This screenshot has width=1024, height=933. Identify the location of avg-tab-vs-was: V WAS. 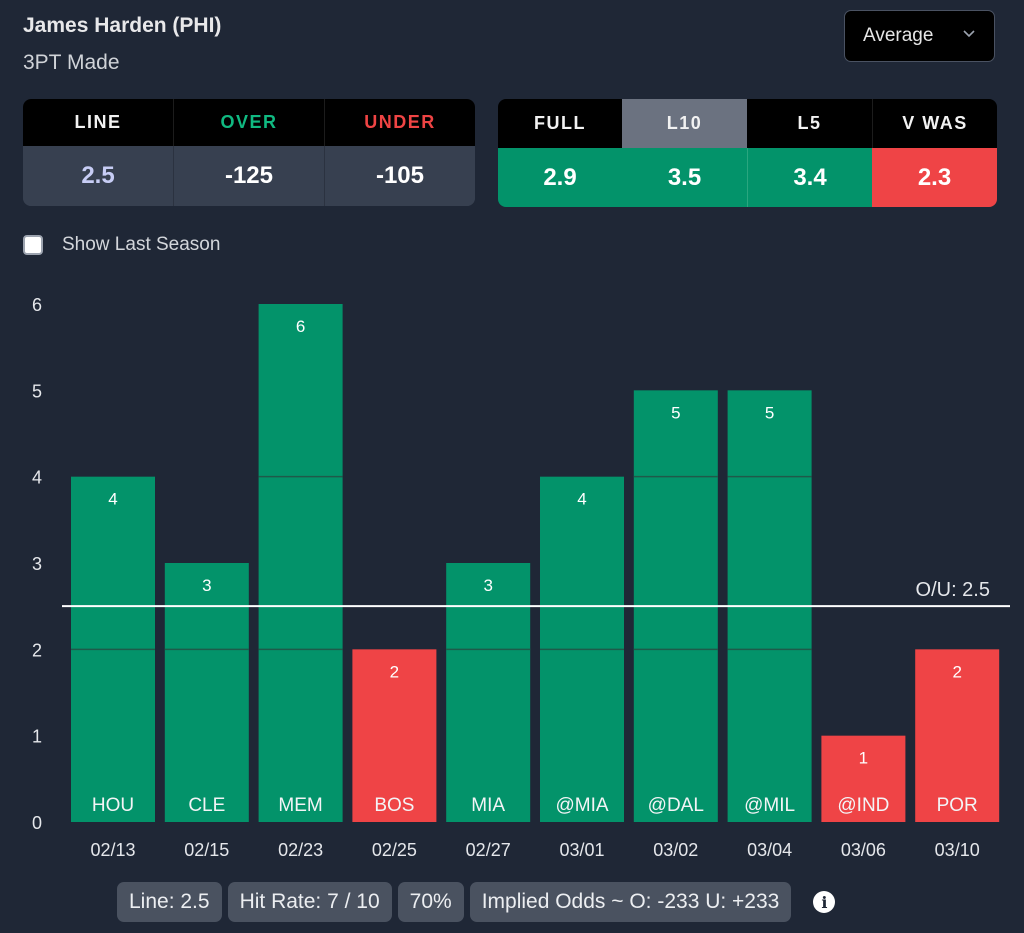
(934, 123).